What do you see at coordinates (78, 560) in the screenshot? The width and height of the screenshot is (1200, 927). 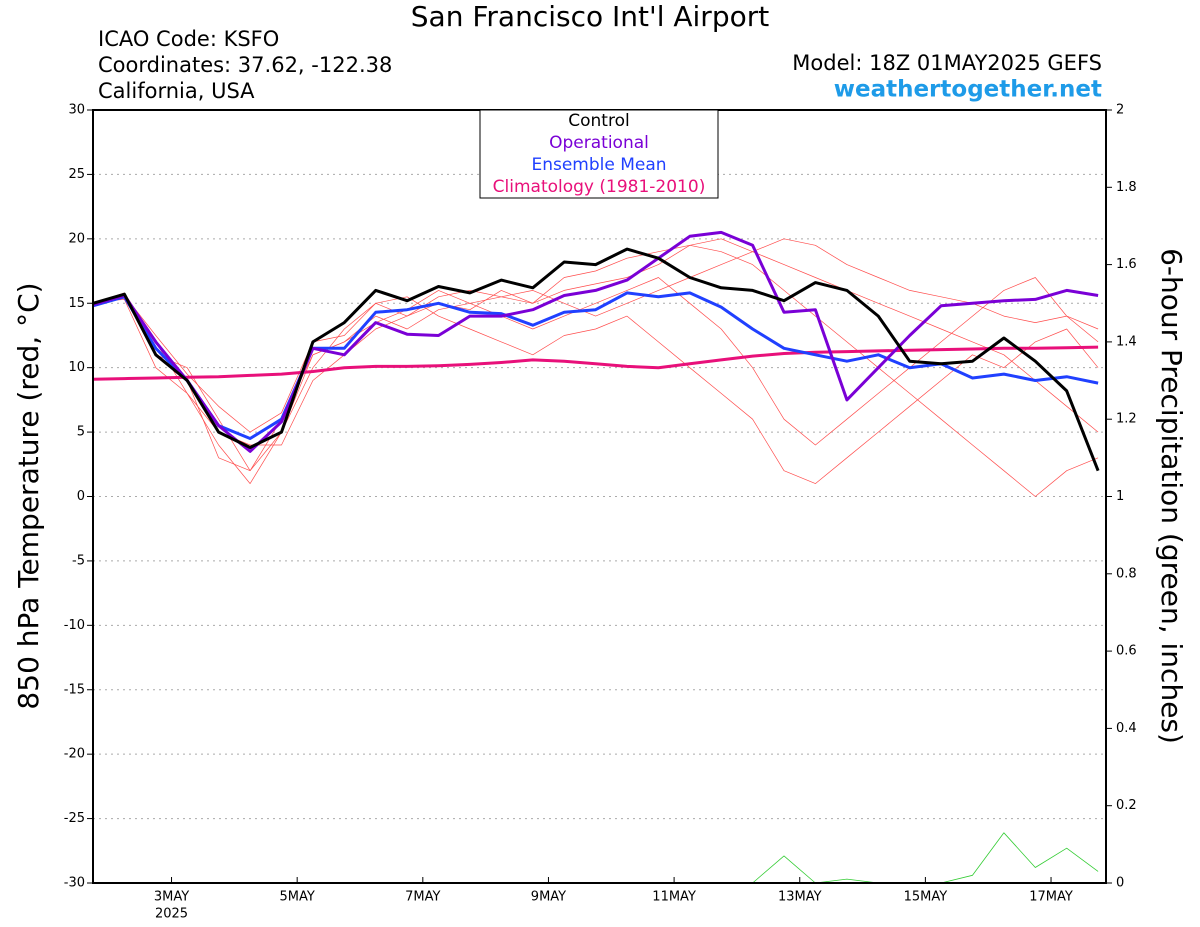 I see `y-tick-label: -5` at bounding box center [78, 560].